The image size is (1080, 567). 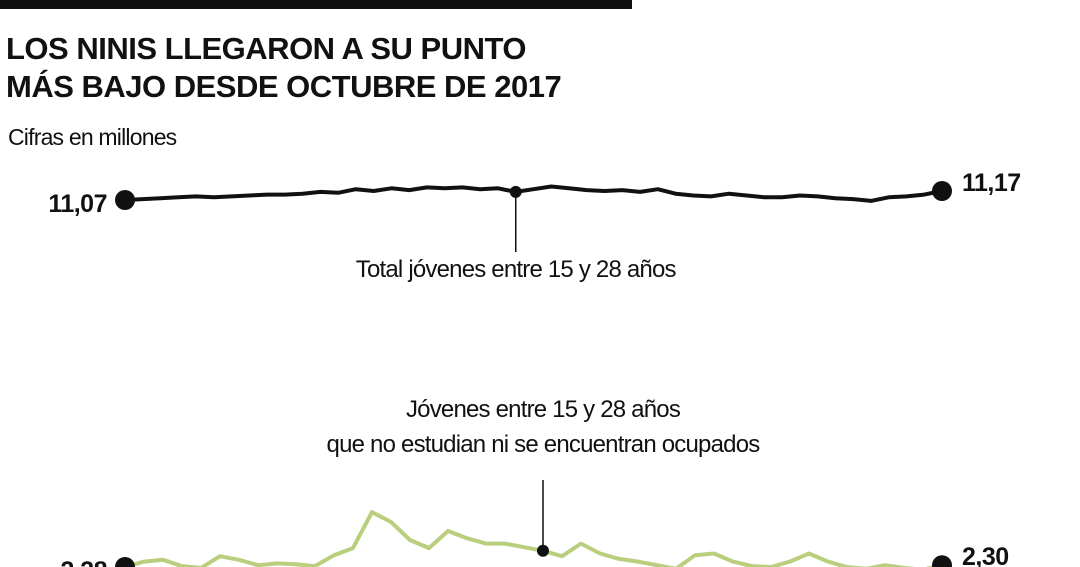 What do you see at coordinates (83, 562) in the screenshot?
I see `value-label: 2,28` at bounding box center [83, 562].